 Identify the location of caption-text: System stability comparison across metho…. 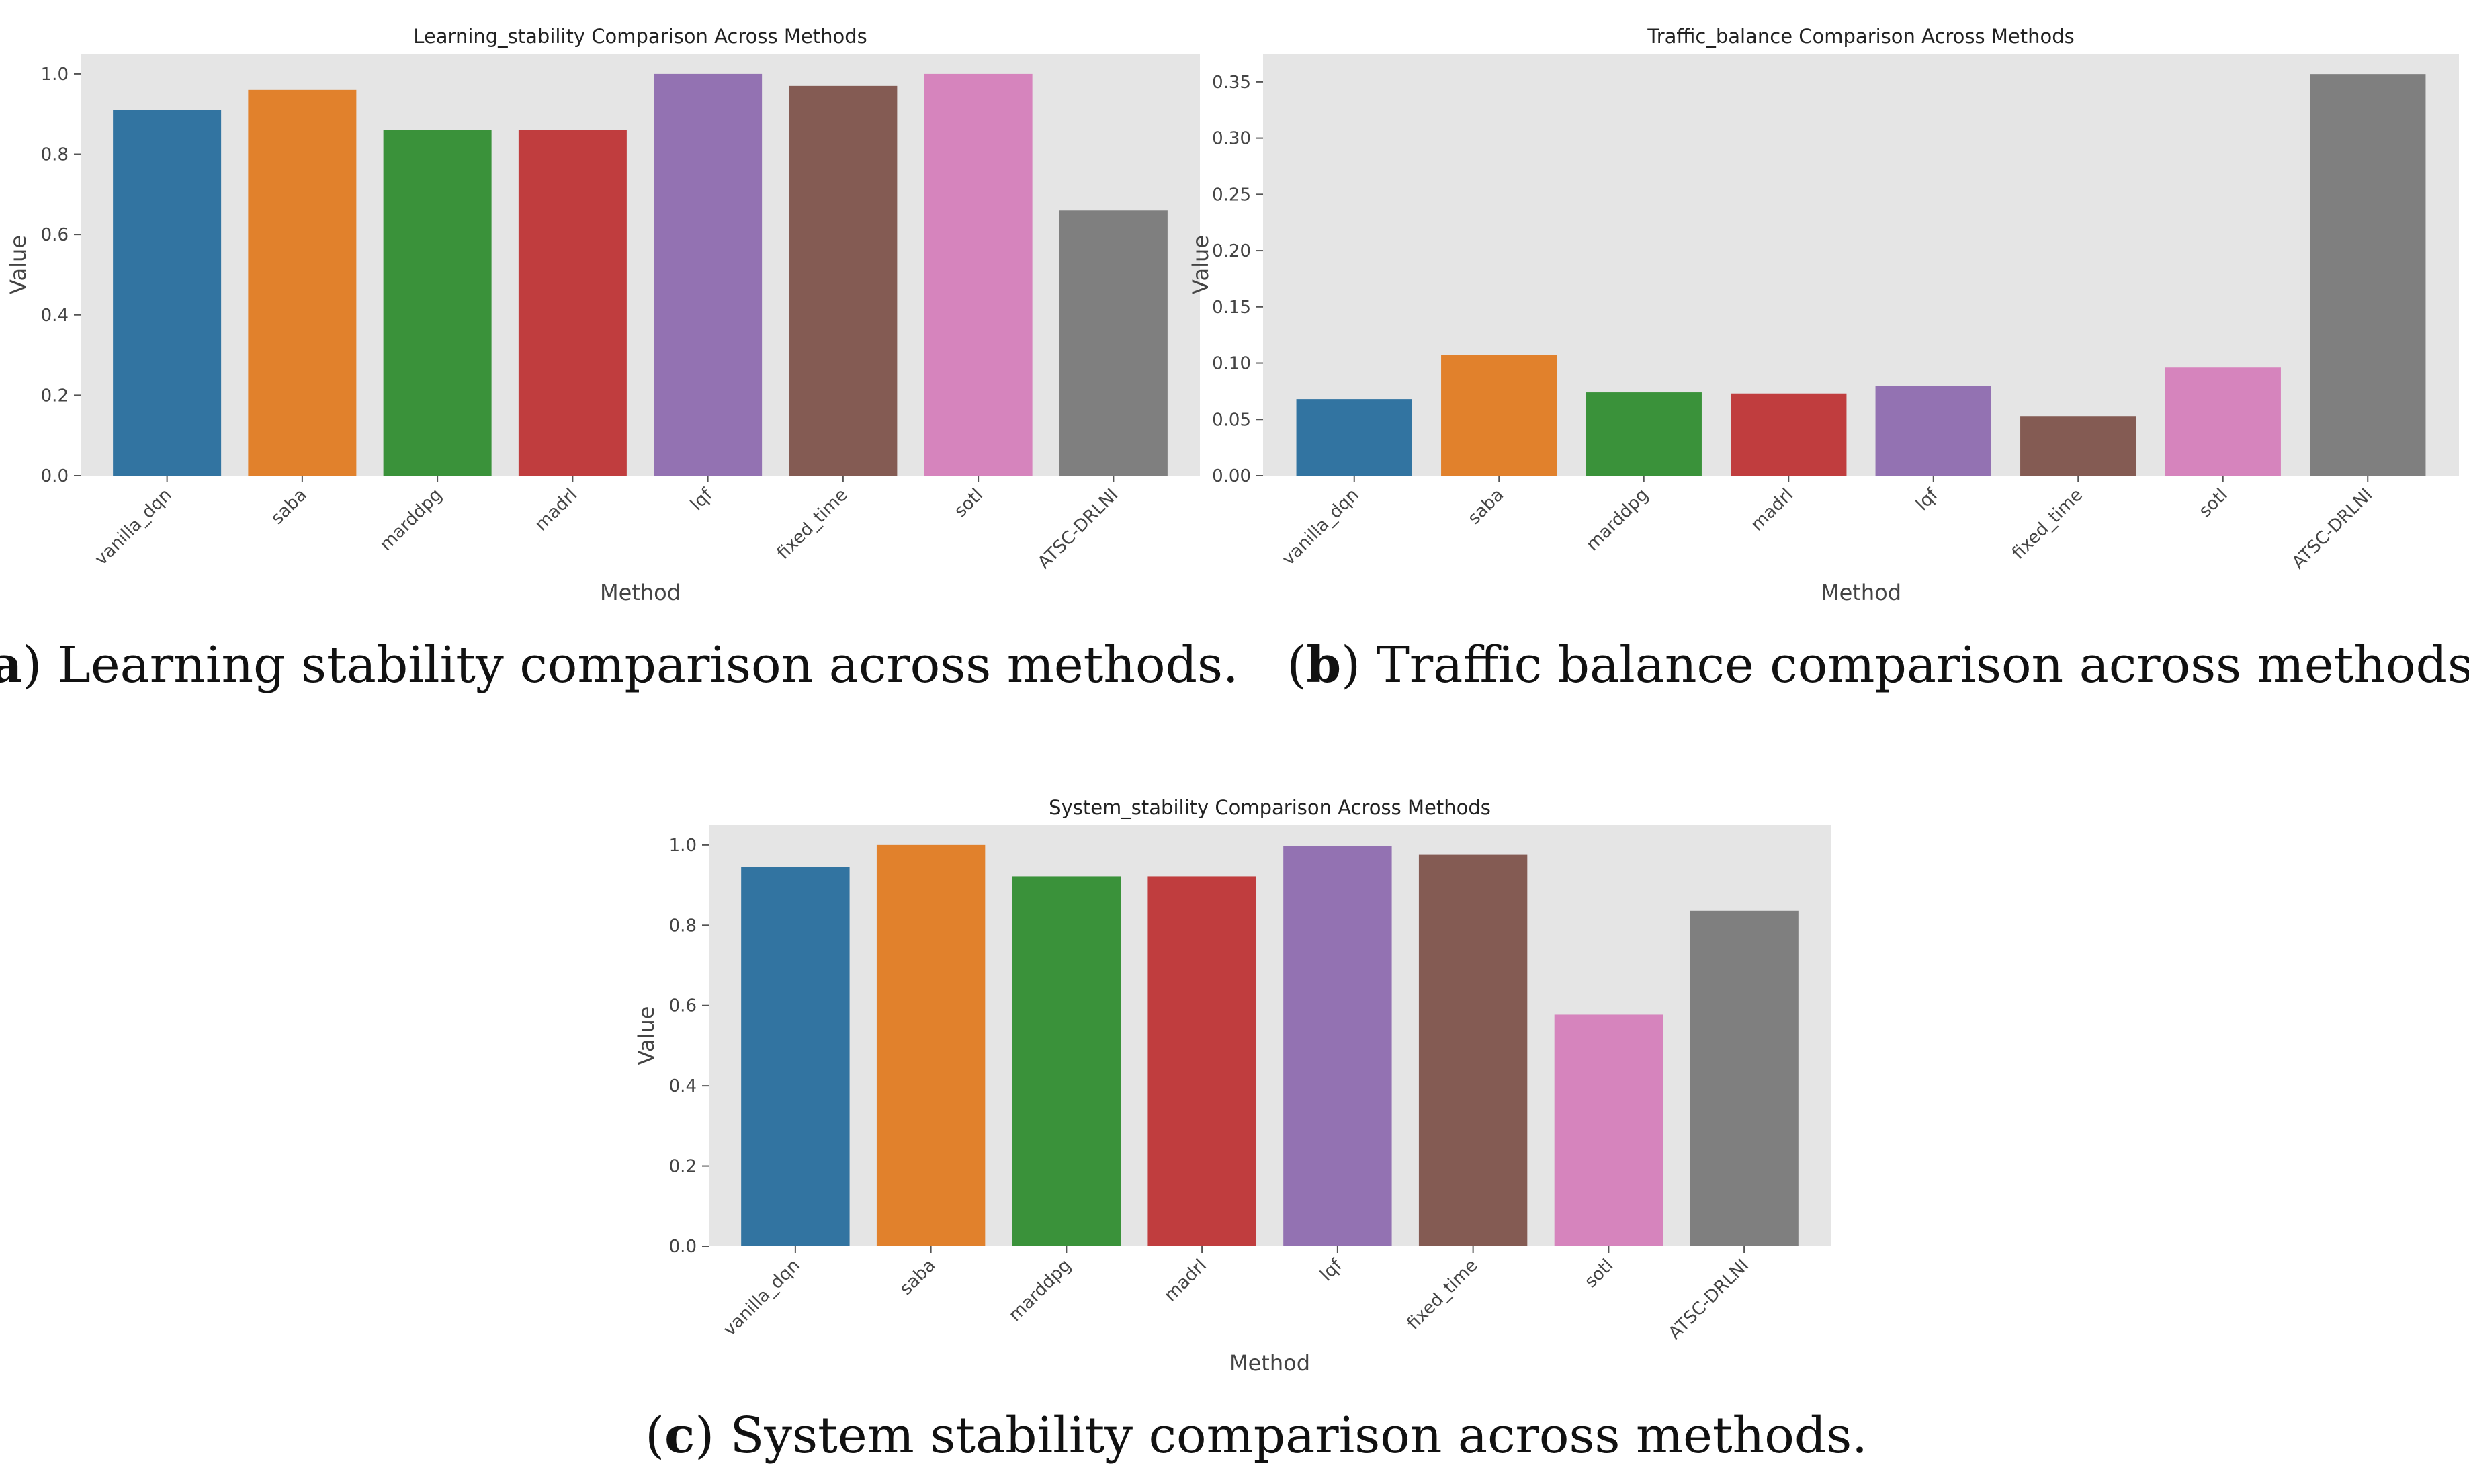
(1299, 1436).